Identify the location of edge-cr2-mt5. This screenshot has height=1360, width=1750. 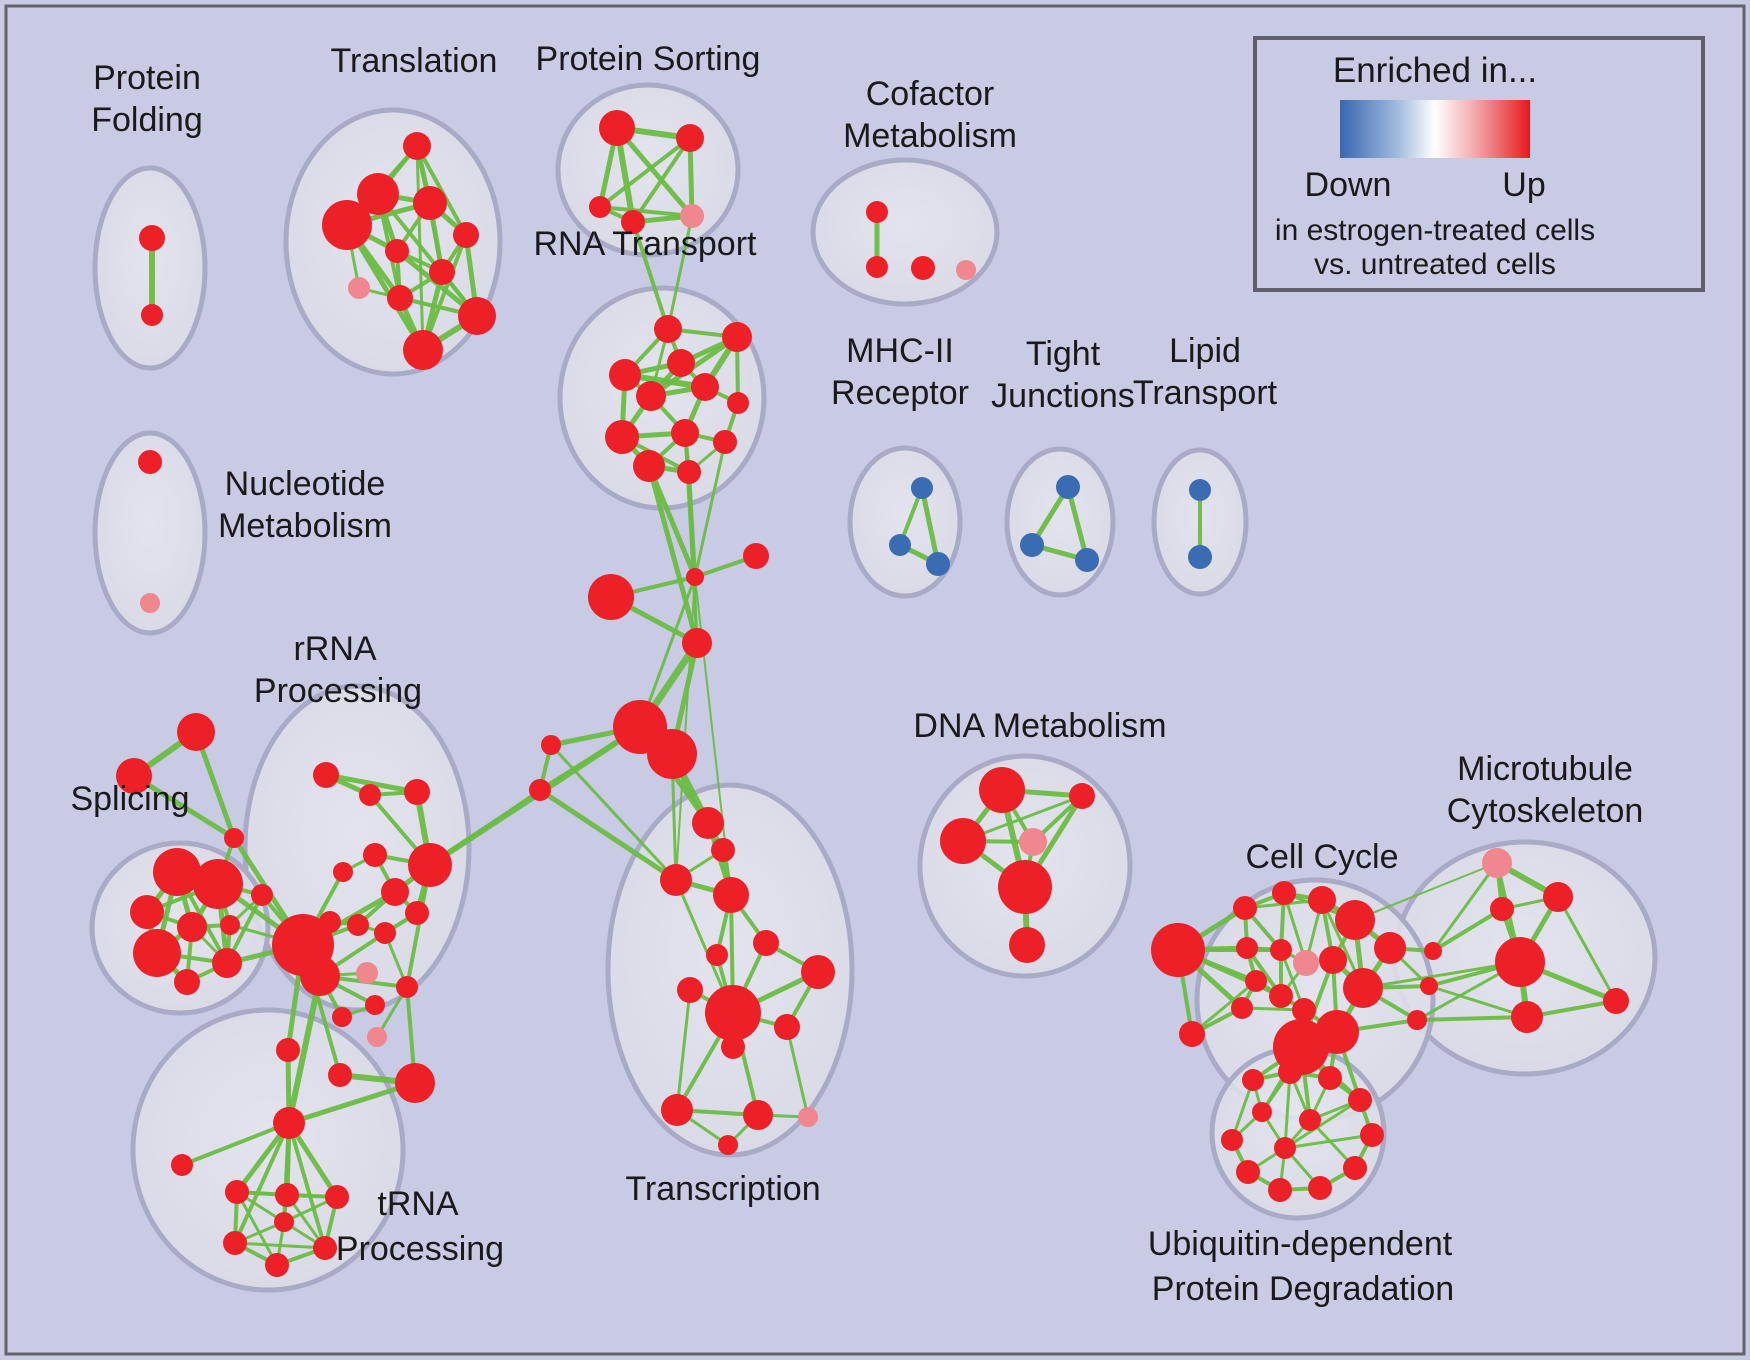
(1478, 1001).